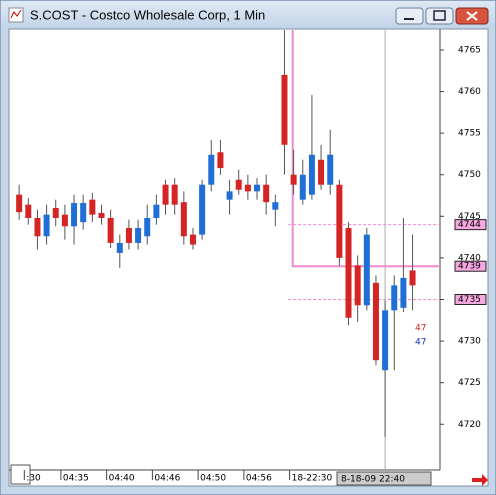  What do you see at coordinates (20, 474) in the screenshot?
I see `corner-box` at bounding box center [20, 474].